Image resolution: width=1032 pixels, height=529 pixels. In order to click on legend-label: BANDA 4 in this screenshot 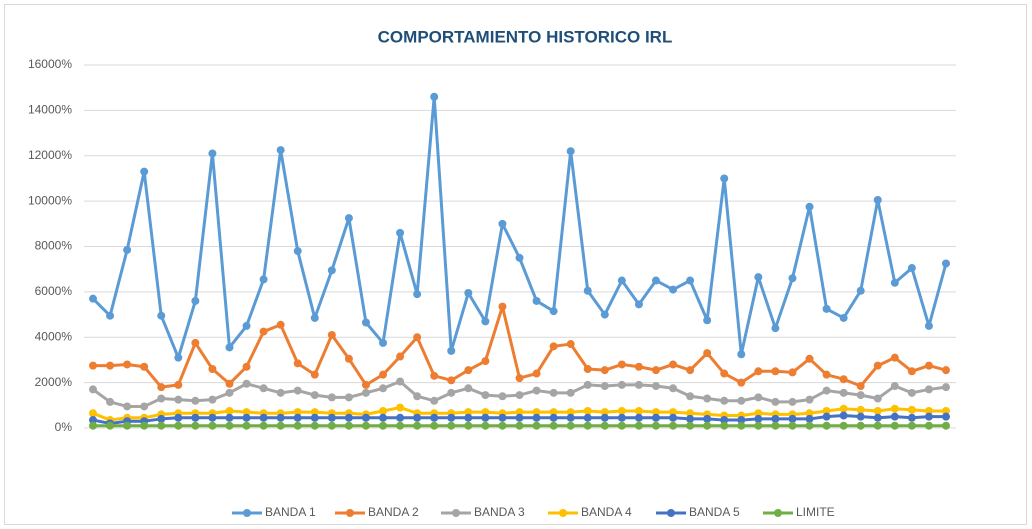, I will do `click(606, 512)`.